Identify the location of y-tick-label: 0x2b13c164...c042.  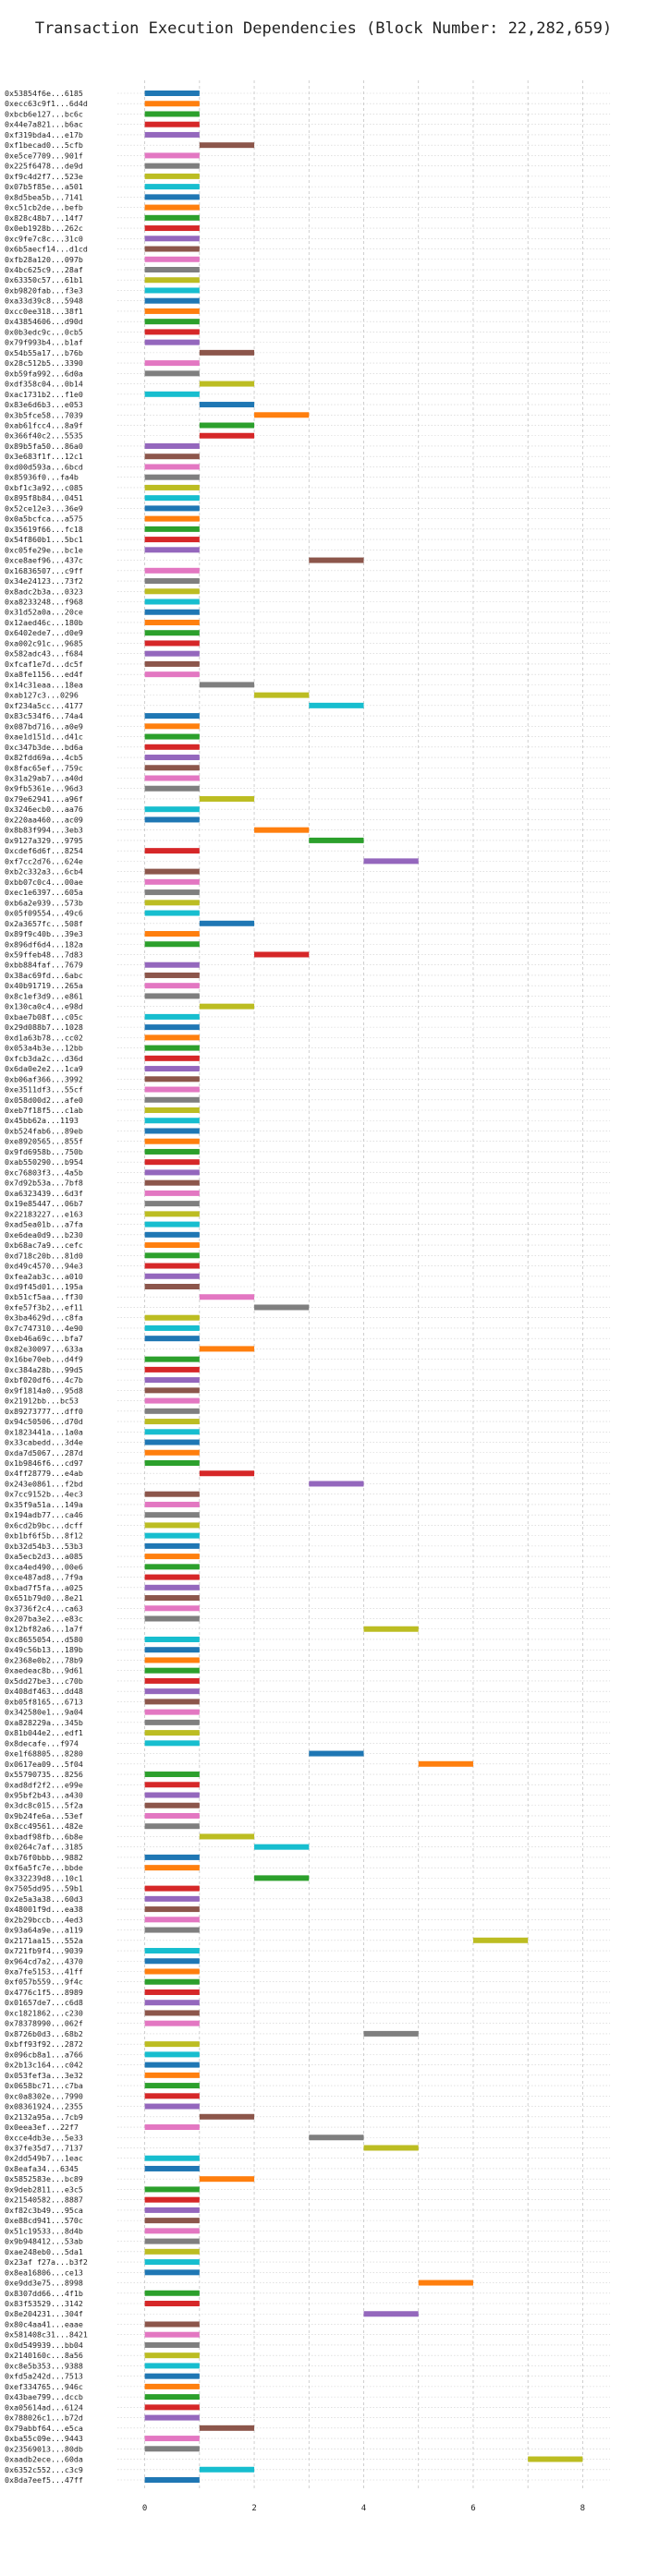
(44, 2065).